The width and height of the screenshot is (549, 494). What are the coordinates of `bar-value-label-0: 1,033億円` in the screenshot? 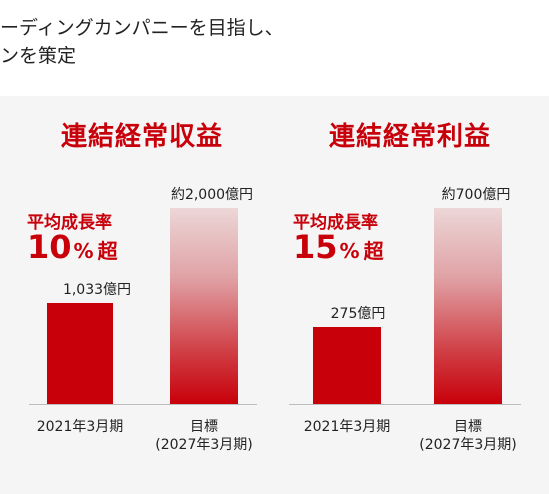 It's located at (97, 290).